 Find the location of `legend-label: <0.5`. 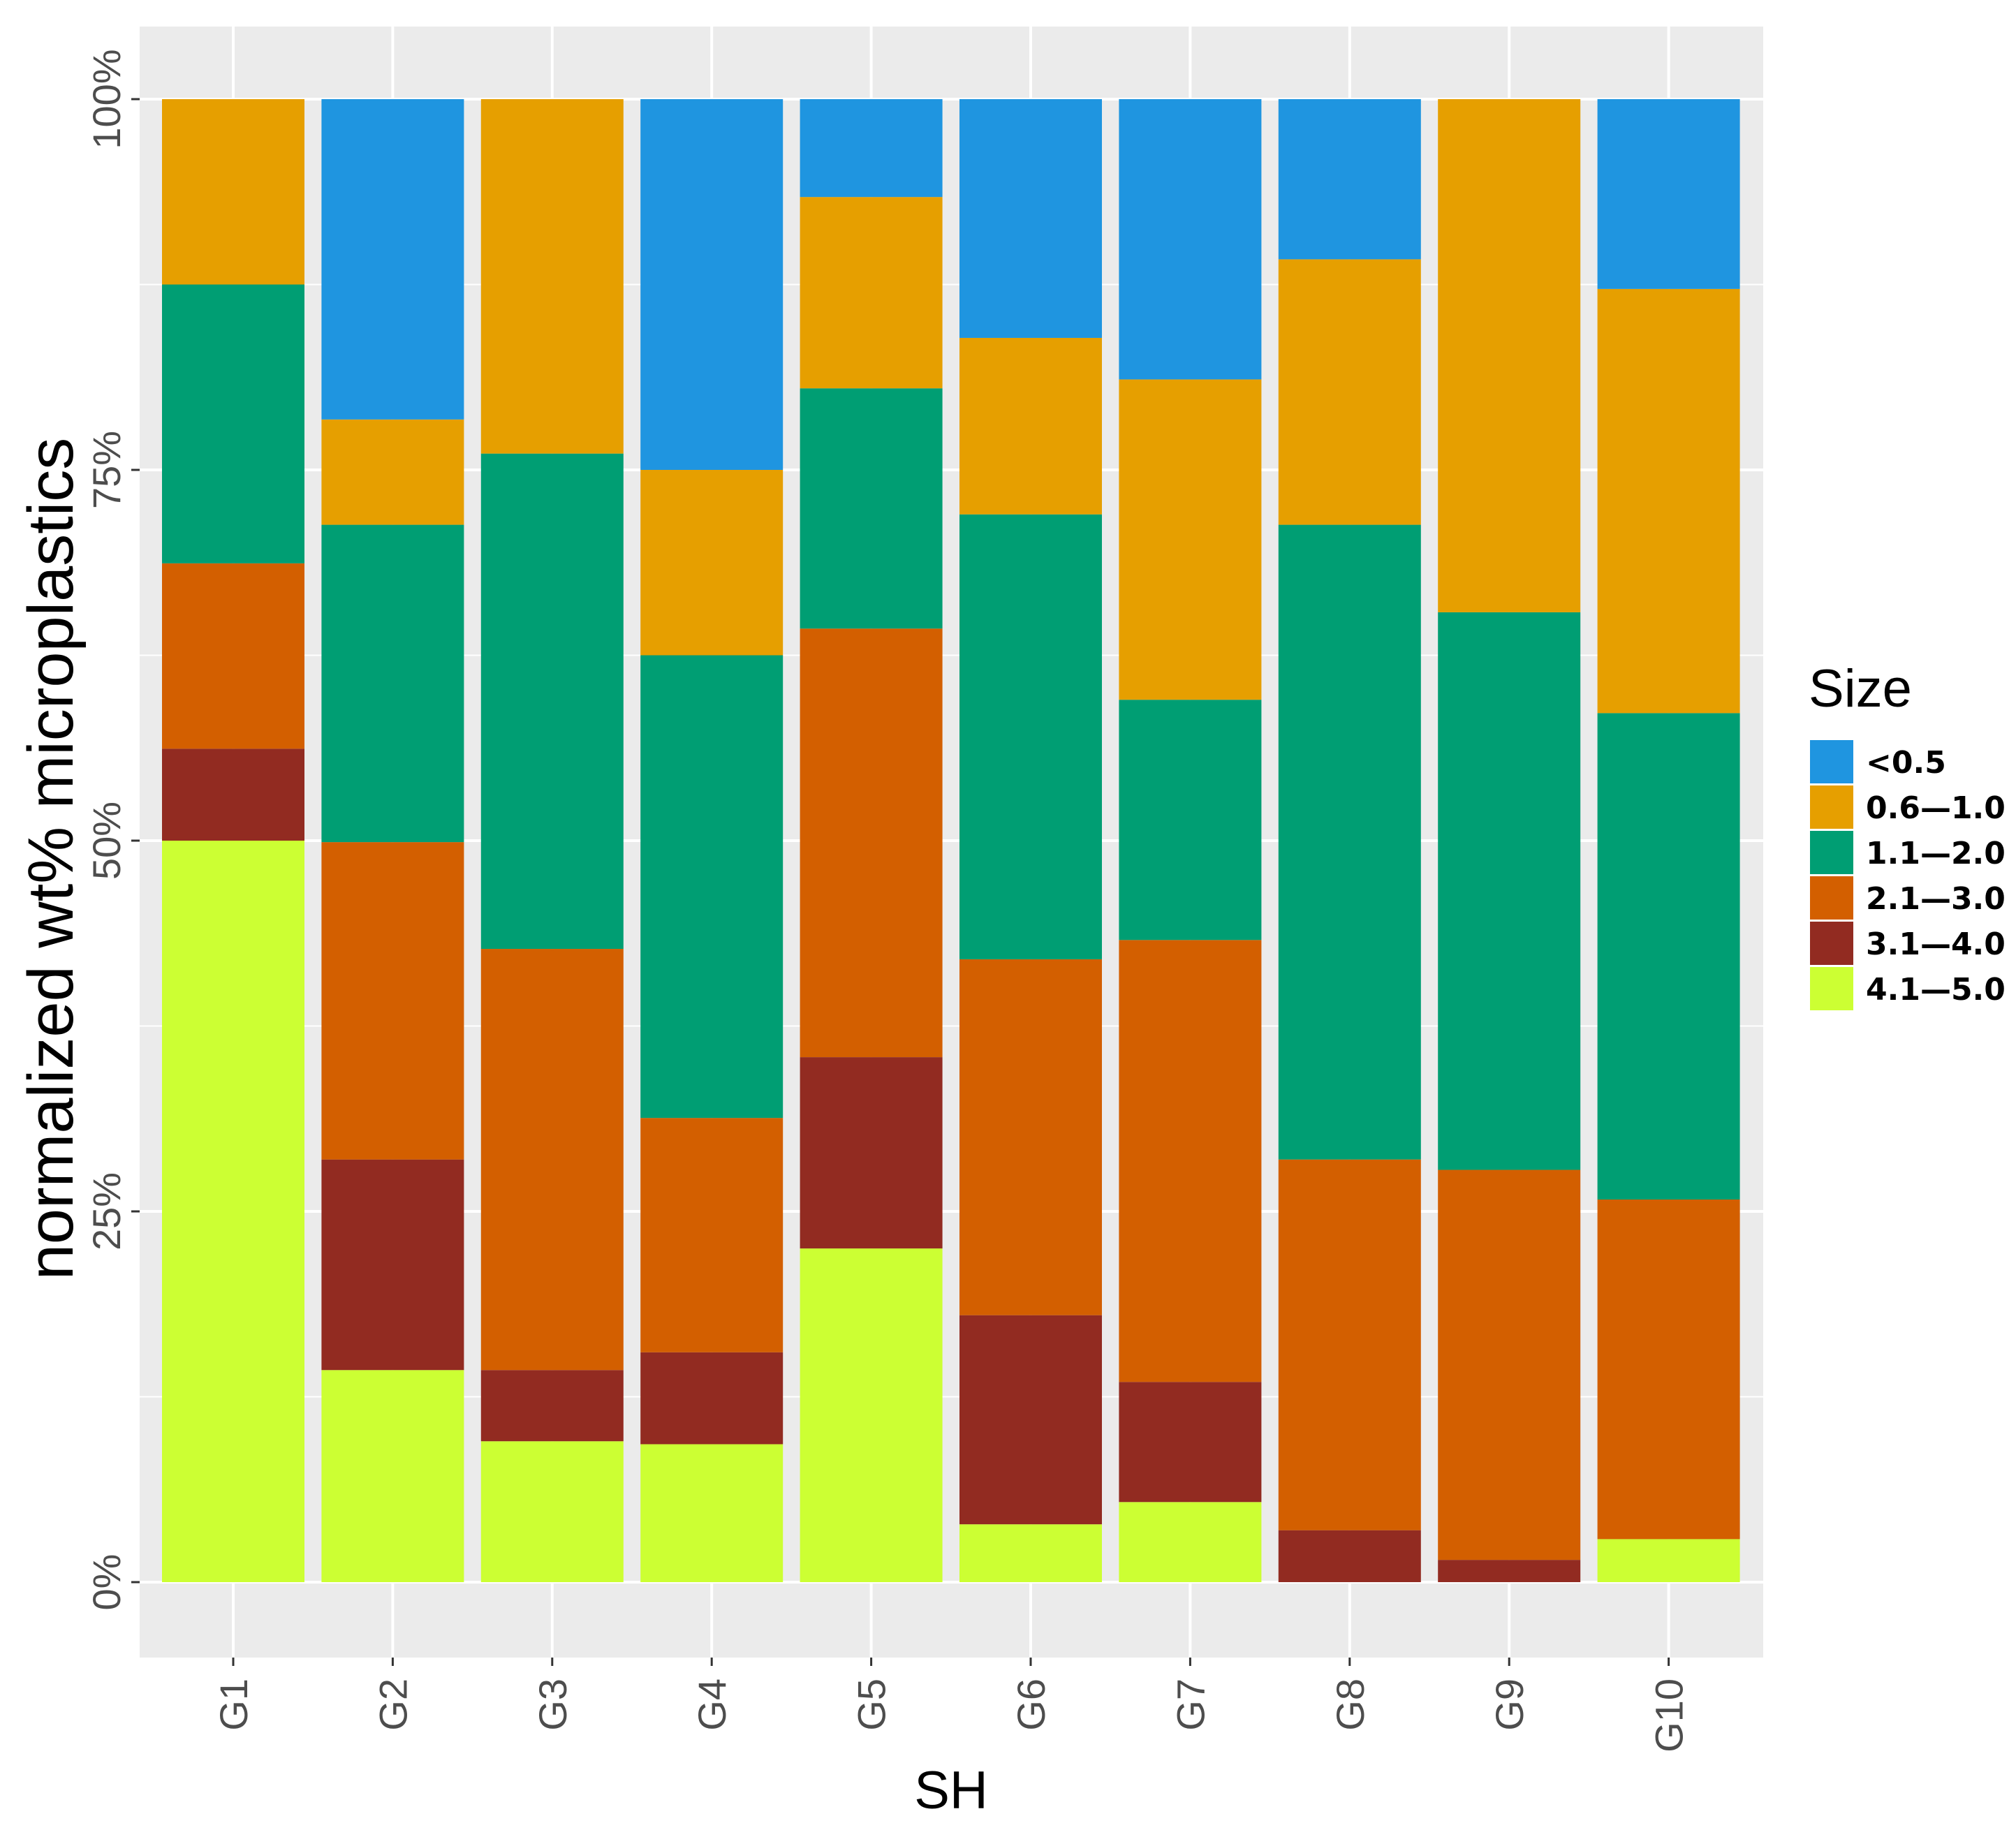

legend-label: <0.5 is located at coordinates (1906, 763).